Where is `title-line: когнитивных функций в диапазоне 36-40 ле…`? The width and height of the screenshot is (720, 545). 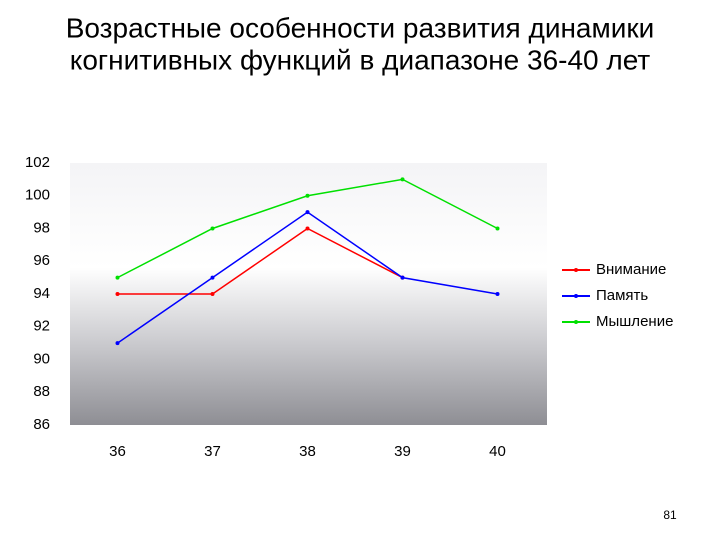
title-line: когнитивных функций в диапазоне 36-40 ле… is located at coordinates (360, 59).